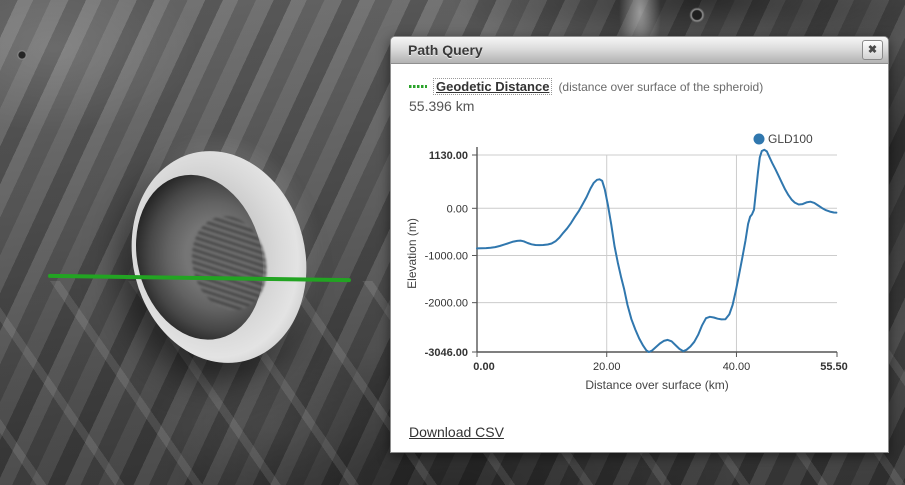  Describe the element at coordinates (446, 304) in the screenshot. I see `y-tick-label: -2000.00` at that location.